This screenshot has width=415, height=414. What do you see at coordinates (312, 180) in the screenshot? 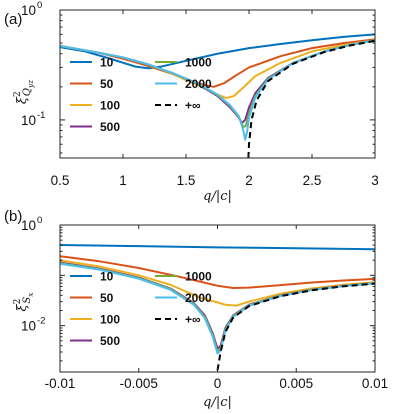
I see `x-tick-label: 2.5` at bounding box center [312, 180].